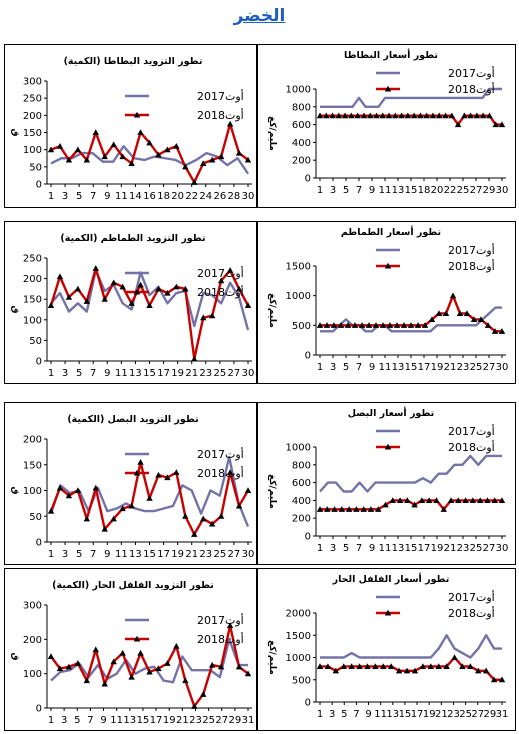 This screenshot has width=519, height=734. I want to click on x-tick-label: 17, so click(424, 367).